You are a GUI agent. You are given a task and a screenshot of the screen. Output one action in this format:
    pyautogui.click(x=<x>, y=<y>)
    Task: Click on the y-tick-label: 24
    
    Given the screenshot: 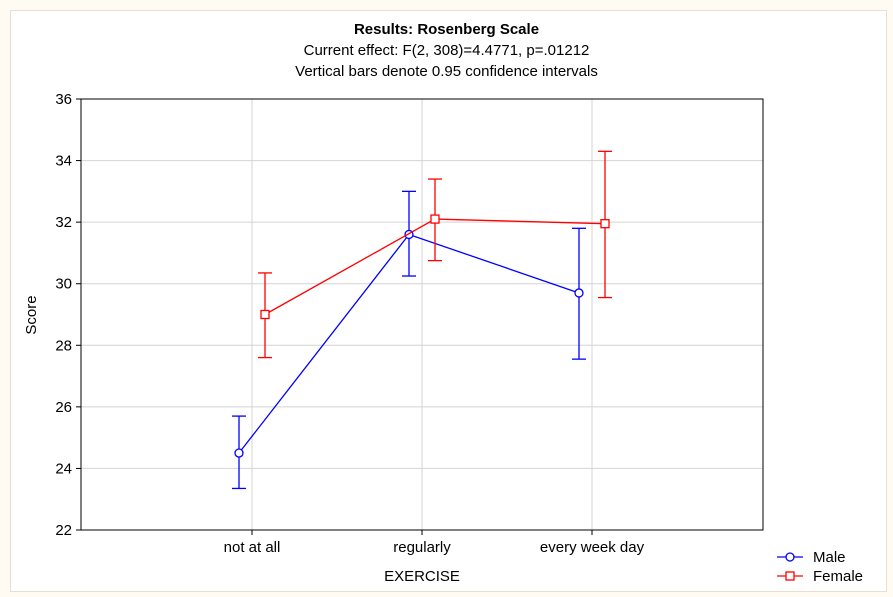 What is the action you would take?
    pyautogui.click(x=63, y=468)
    